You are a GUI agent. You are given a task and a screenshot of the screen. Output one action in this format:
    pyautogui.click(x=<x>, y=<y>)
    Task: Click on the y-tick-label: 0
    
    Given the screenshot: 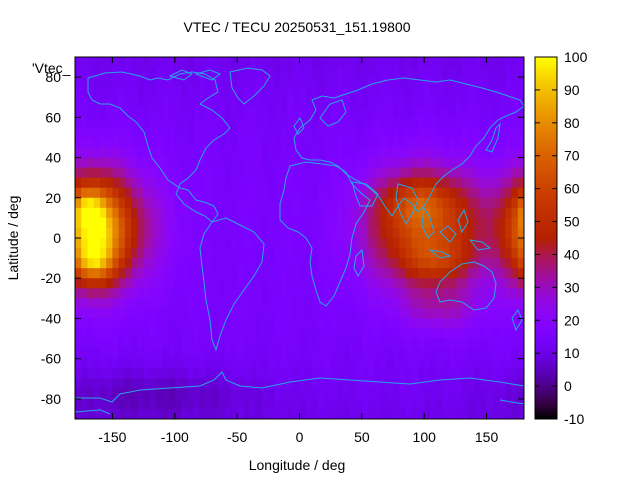 What is the action you would take?
    pyautogui.click(x=57, y=238)
    